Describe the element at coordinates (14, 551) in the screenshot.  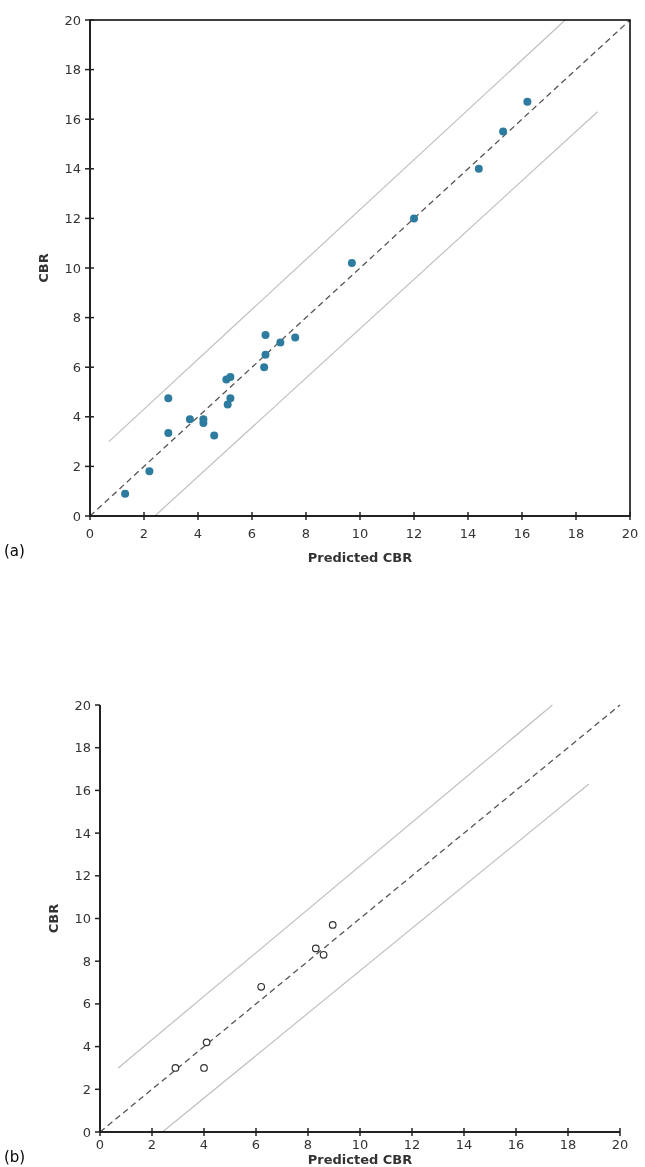
I see `text: (a)` at that location.